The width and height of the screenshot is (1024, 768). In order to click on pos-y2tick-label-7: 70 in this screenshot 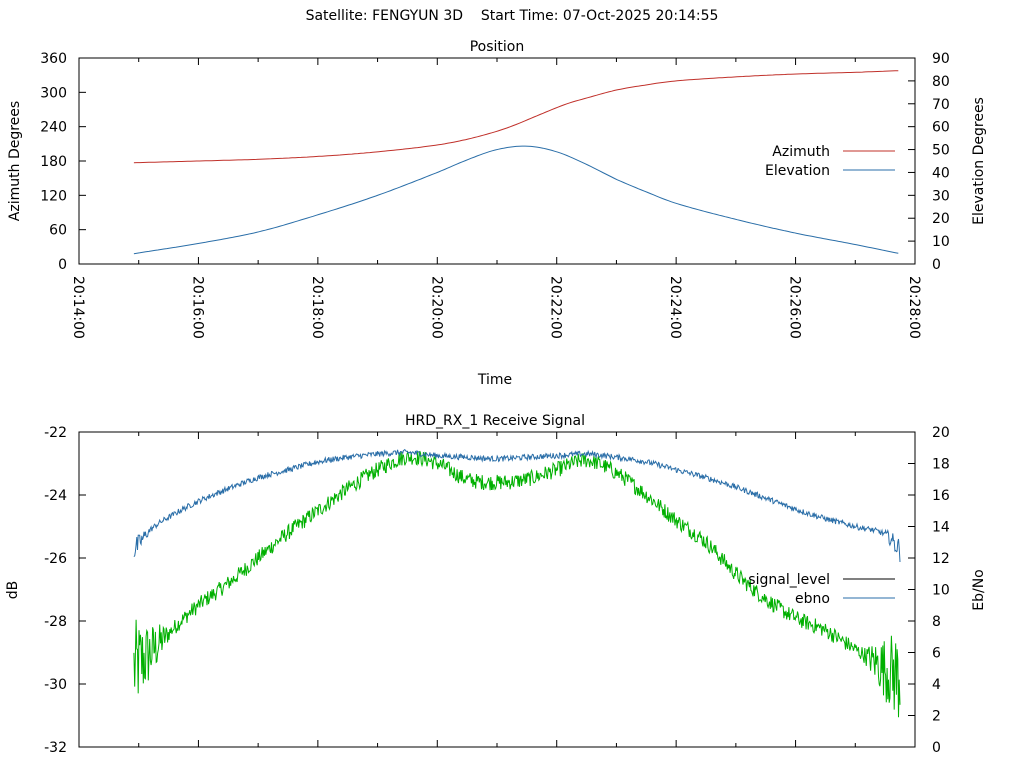, I will do `click(941, 105)`.